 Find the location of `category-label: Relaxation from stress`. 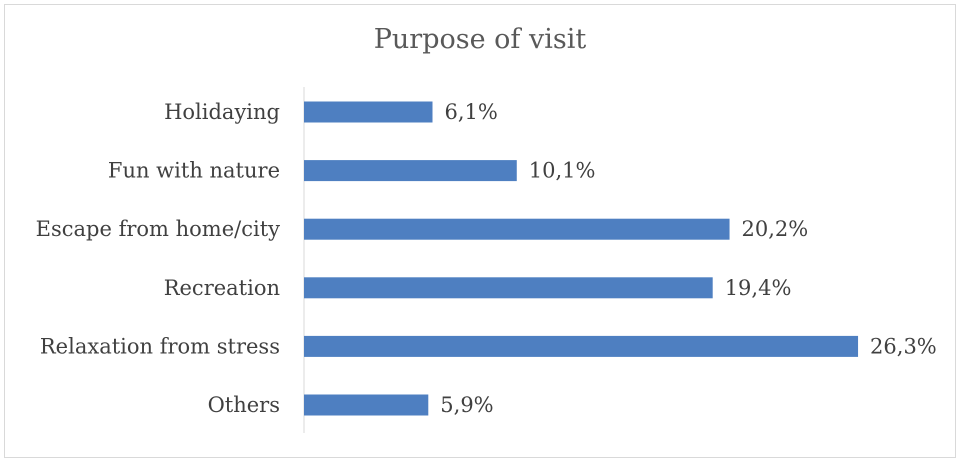

category-label: Relaxation from stress is located at coordinates (160, 346).